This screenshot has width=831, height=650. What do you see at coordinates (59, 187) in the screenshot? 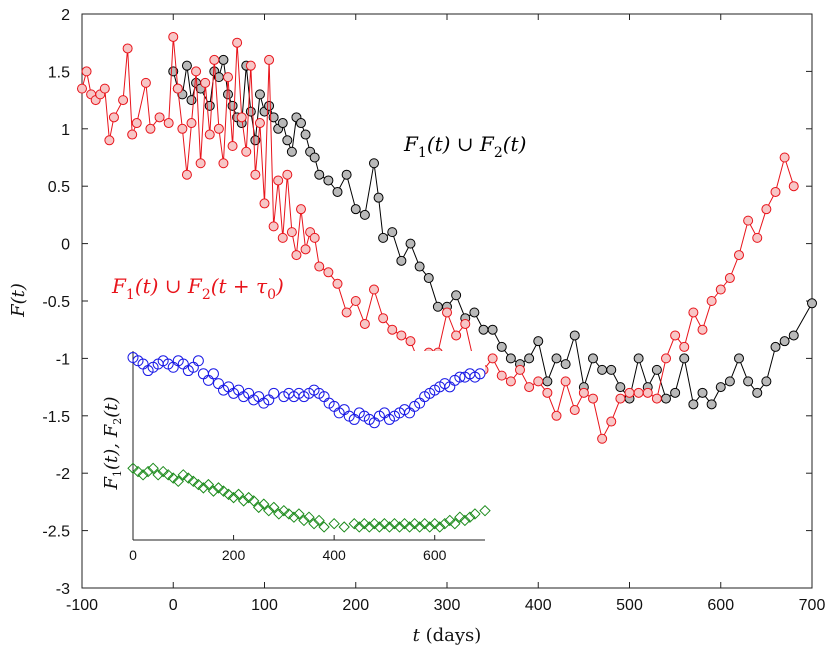
I see `y-tick-label: 0.5` at bounding box center [59, 187].